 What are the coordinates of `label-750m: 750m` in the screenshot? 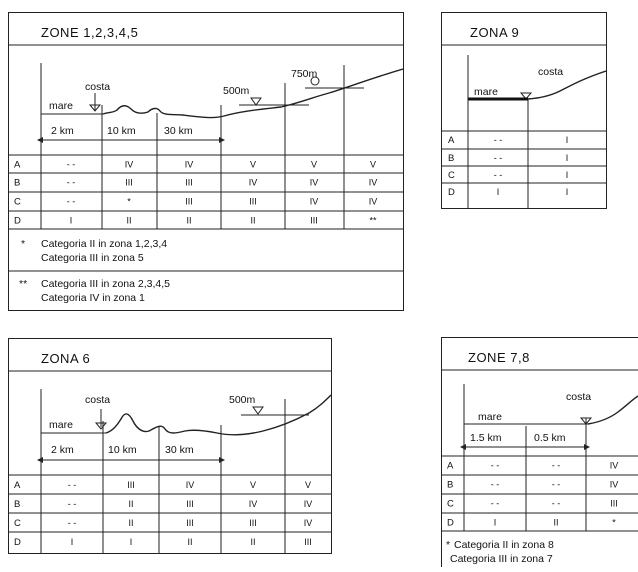 It's located at (304, 74).